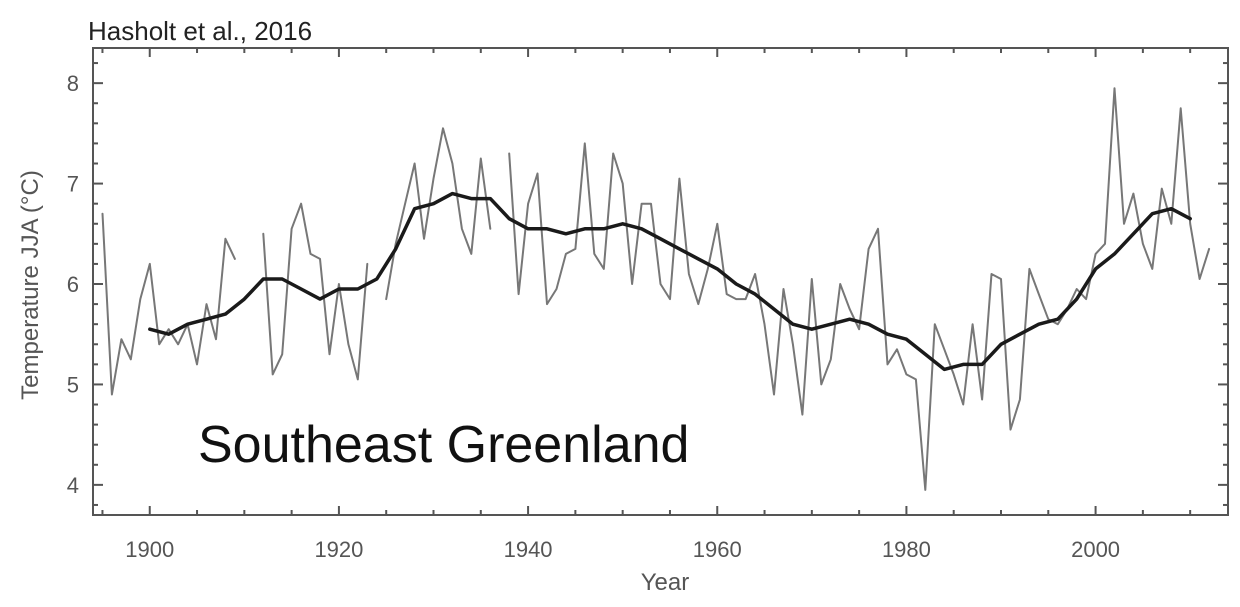 Image resolution: width=1240 pixels, height=607 pixels. I want to click on region-annotation: Southeast Greenland, so click(443, 445).